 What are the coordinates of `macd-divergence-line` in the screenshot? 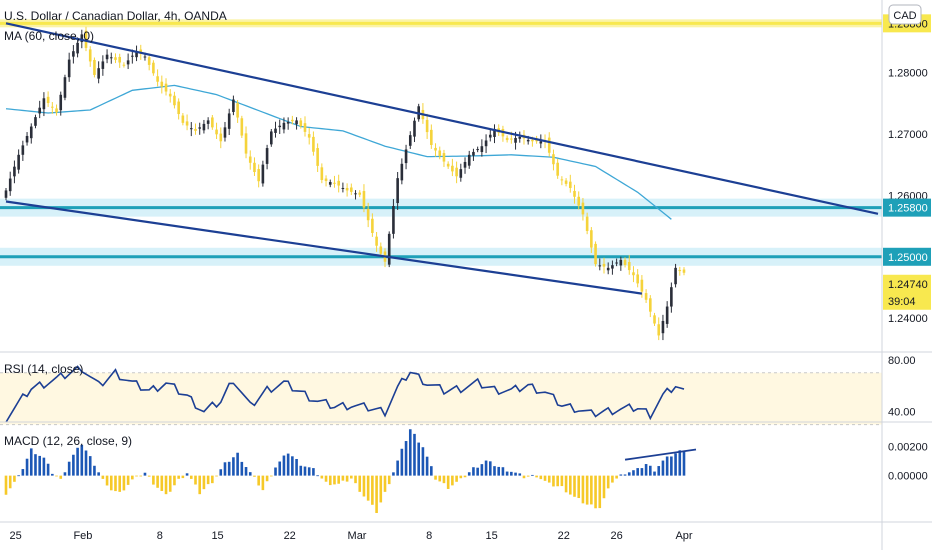 It's located at (660, 454).